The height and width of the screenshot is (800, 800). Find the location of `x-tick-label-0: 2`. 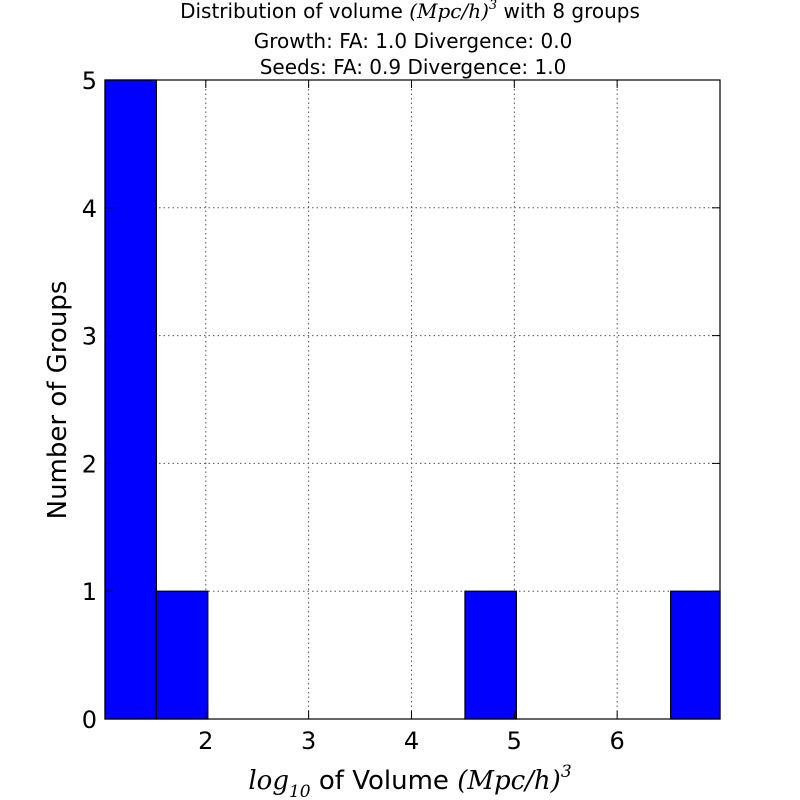

x-tick-label-0: 2 is located at coordinates (205, 741).